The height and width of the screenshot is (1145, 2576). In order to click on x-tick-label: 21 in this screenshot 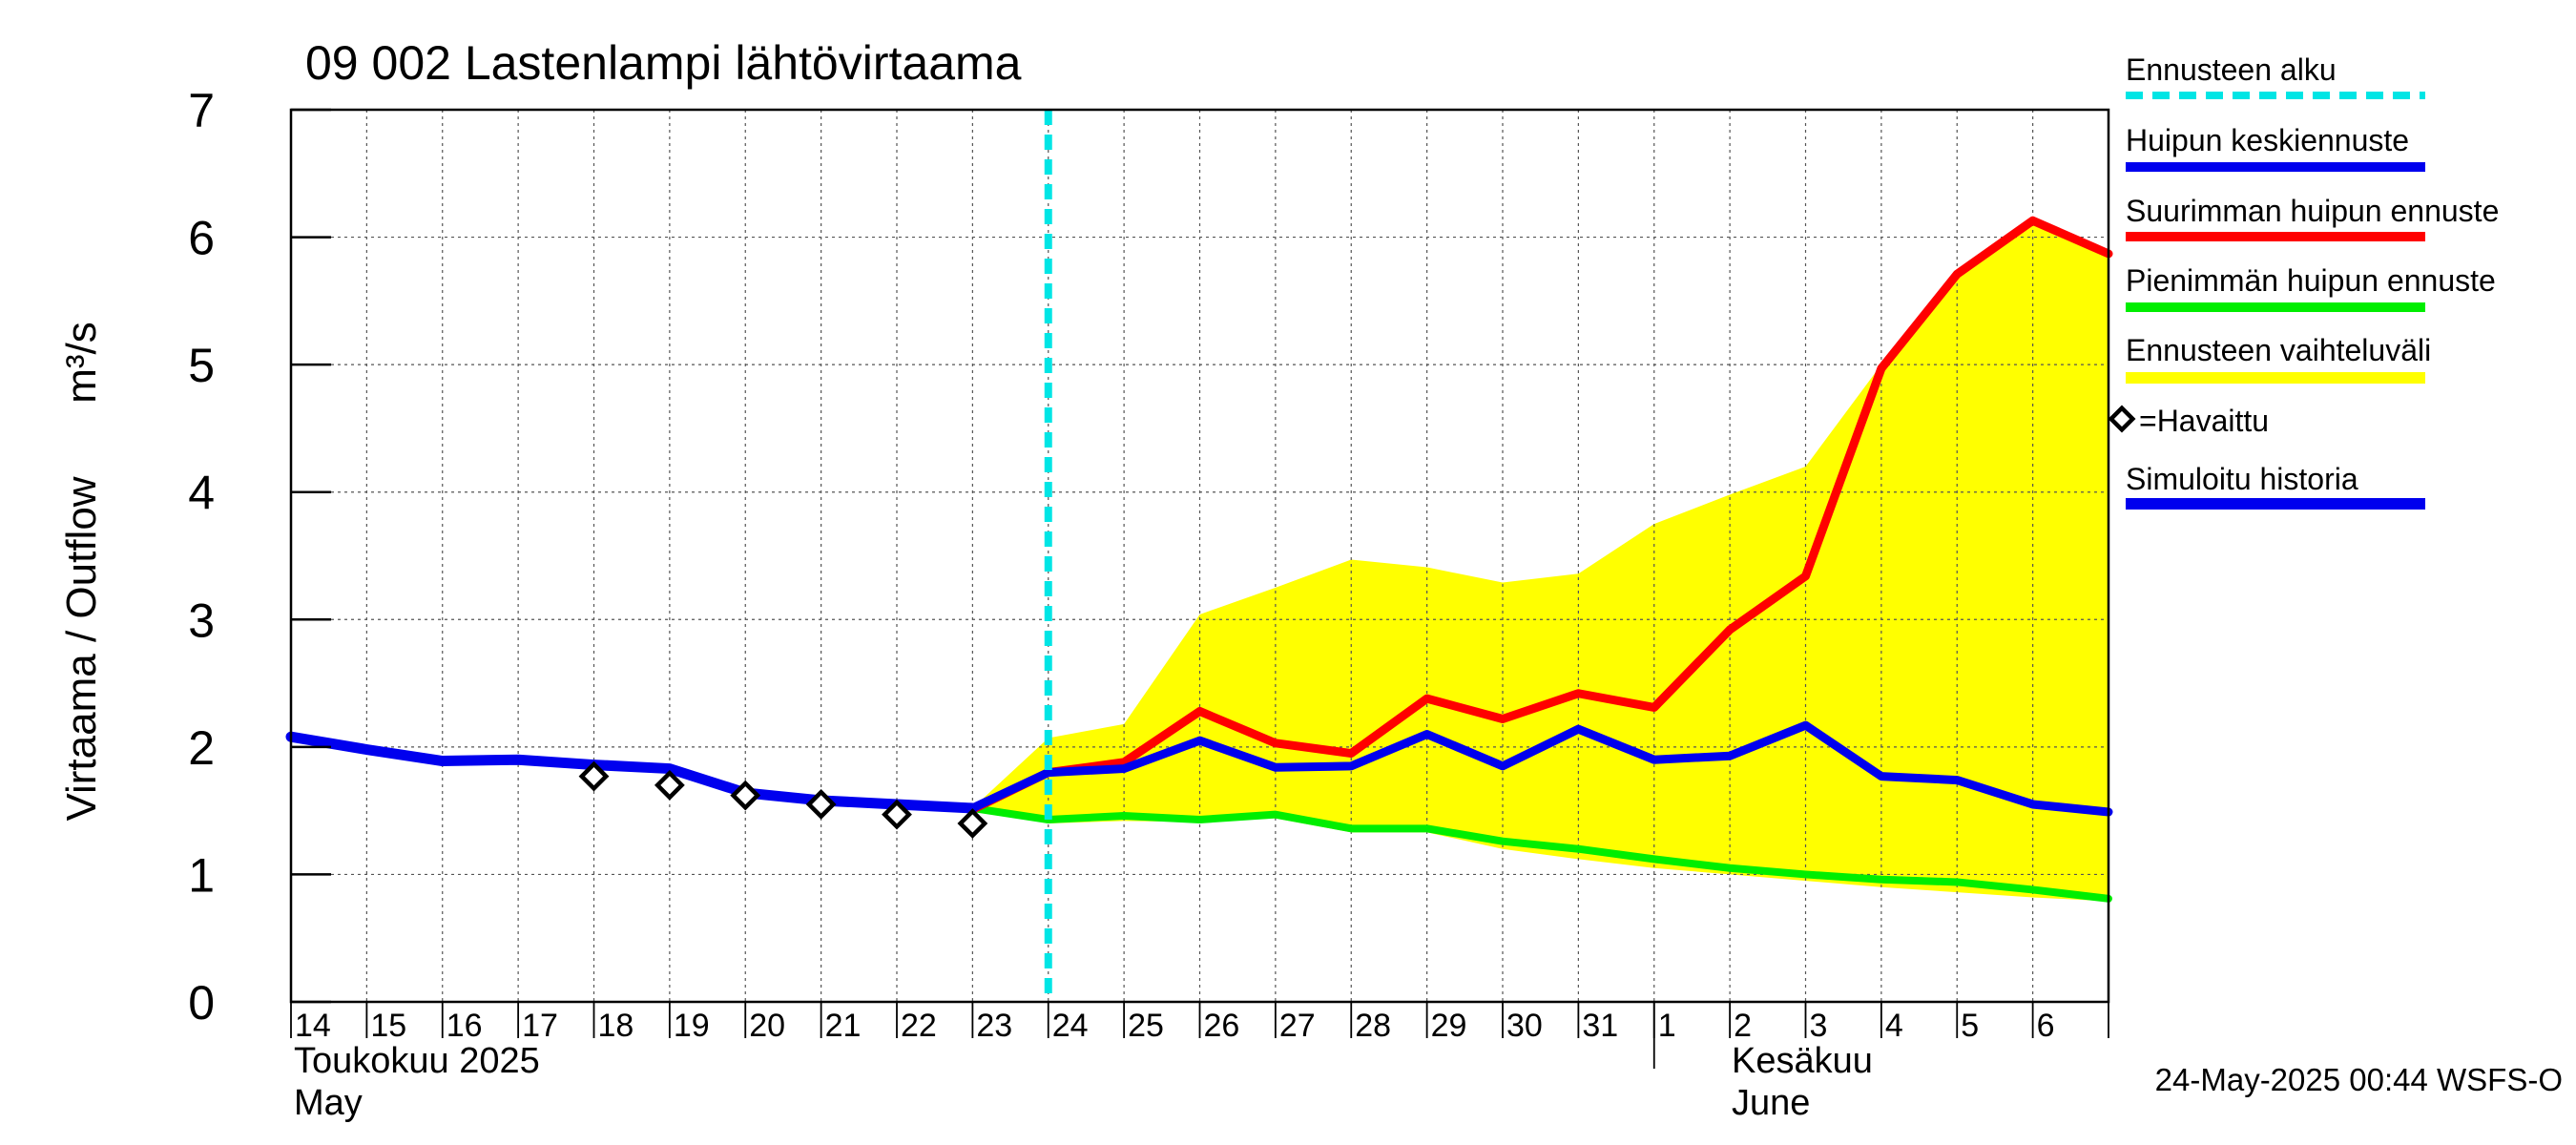, I will do `click(843, 1026)`.